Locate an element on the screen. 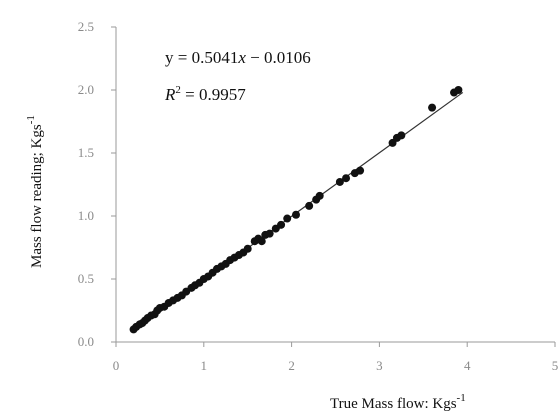  y-axis-label: Mass flow reading; Kgs-1 is located at coordinates (35, 191).